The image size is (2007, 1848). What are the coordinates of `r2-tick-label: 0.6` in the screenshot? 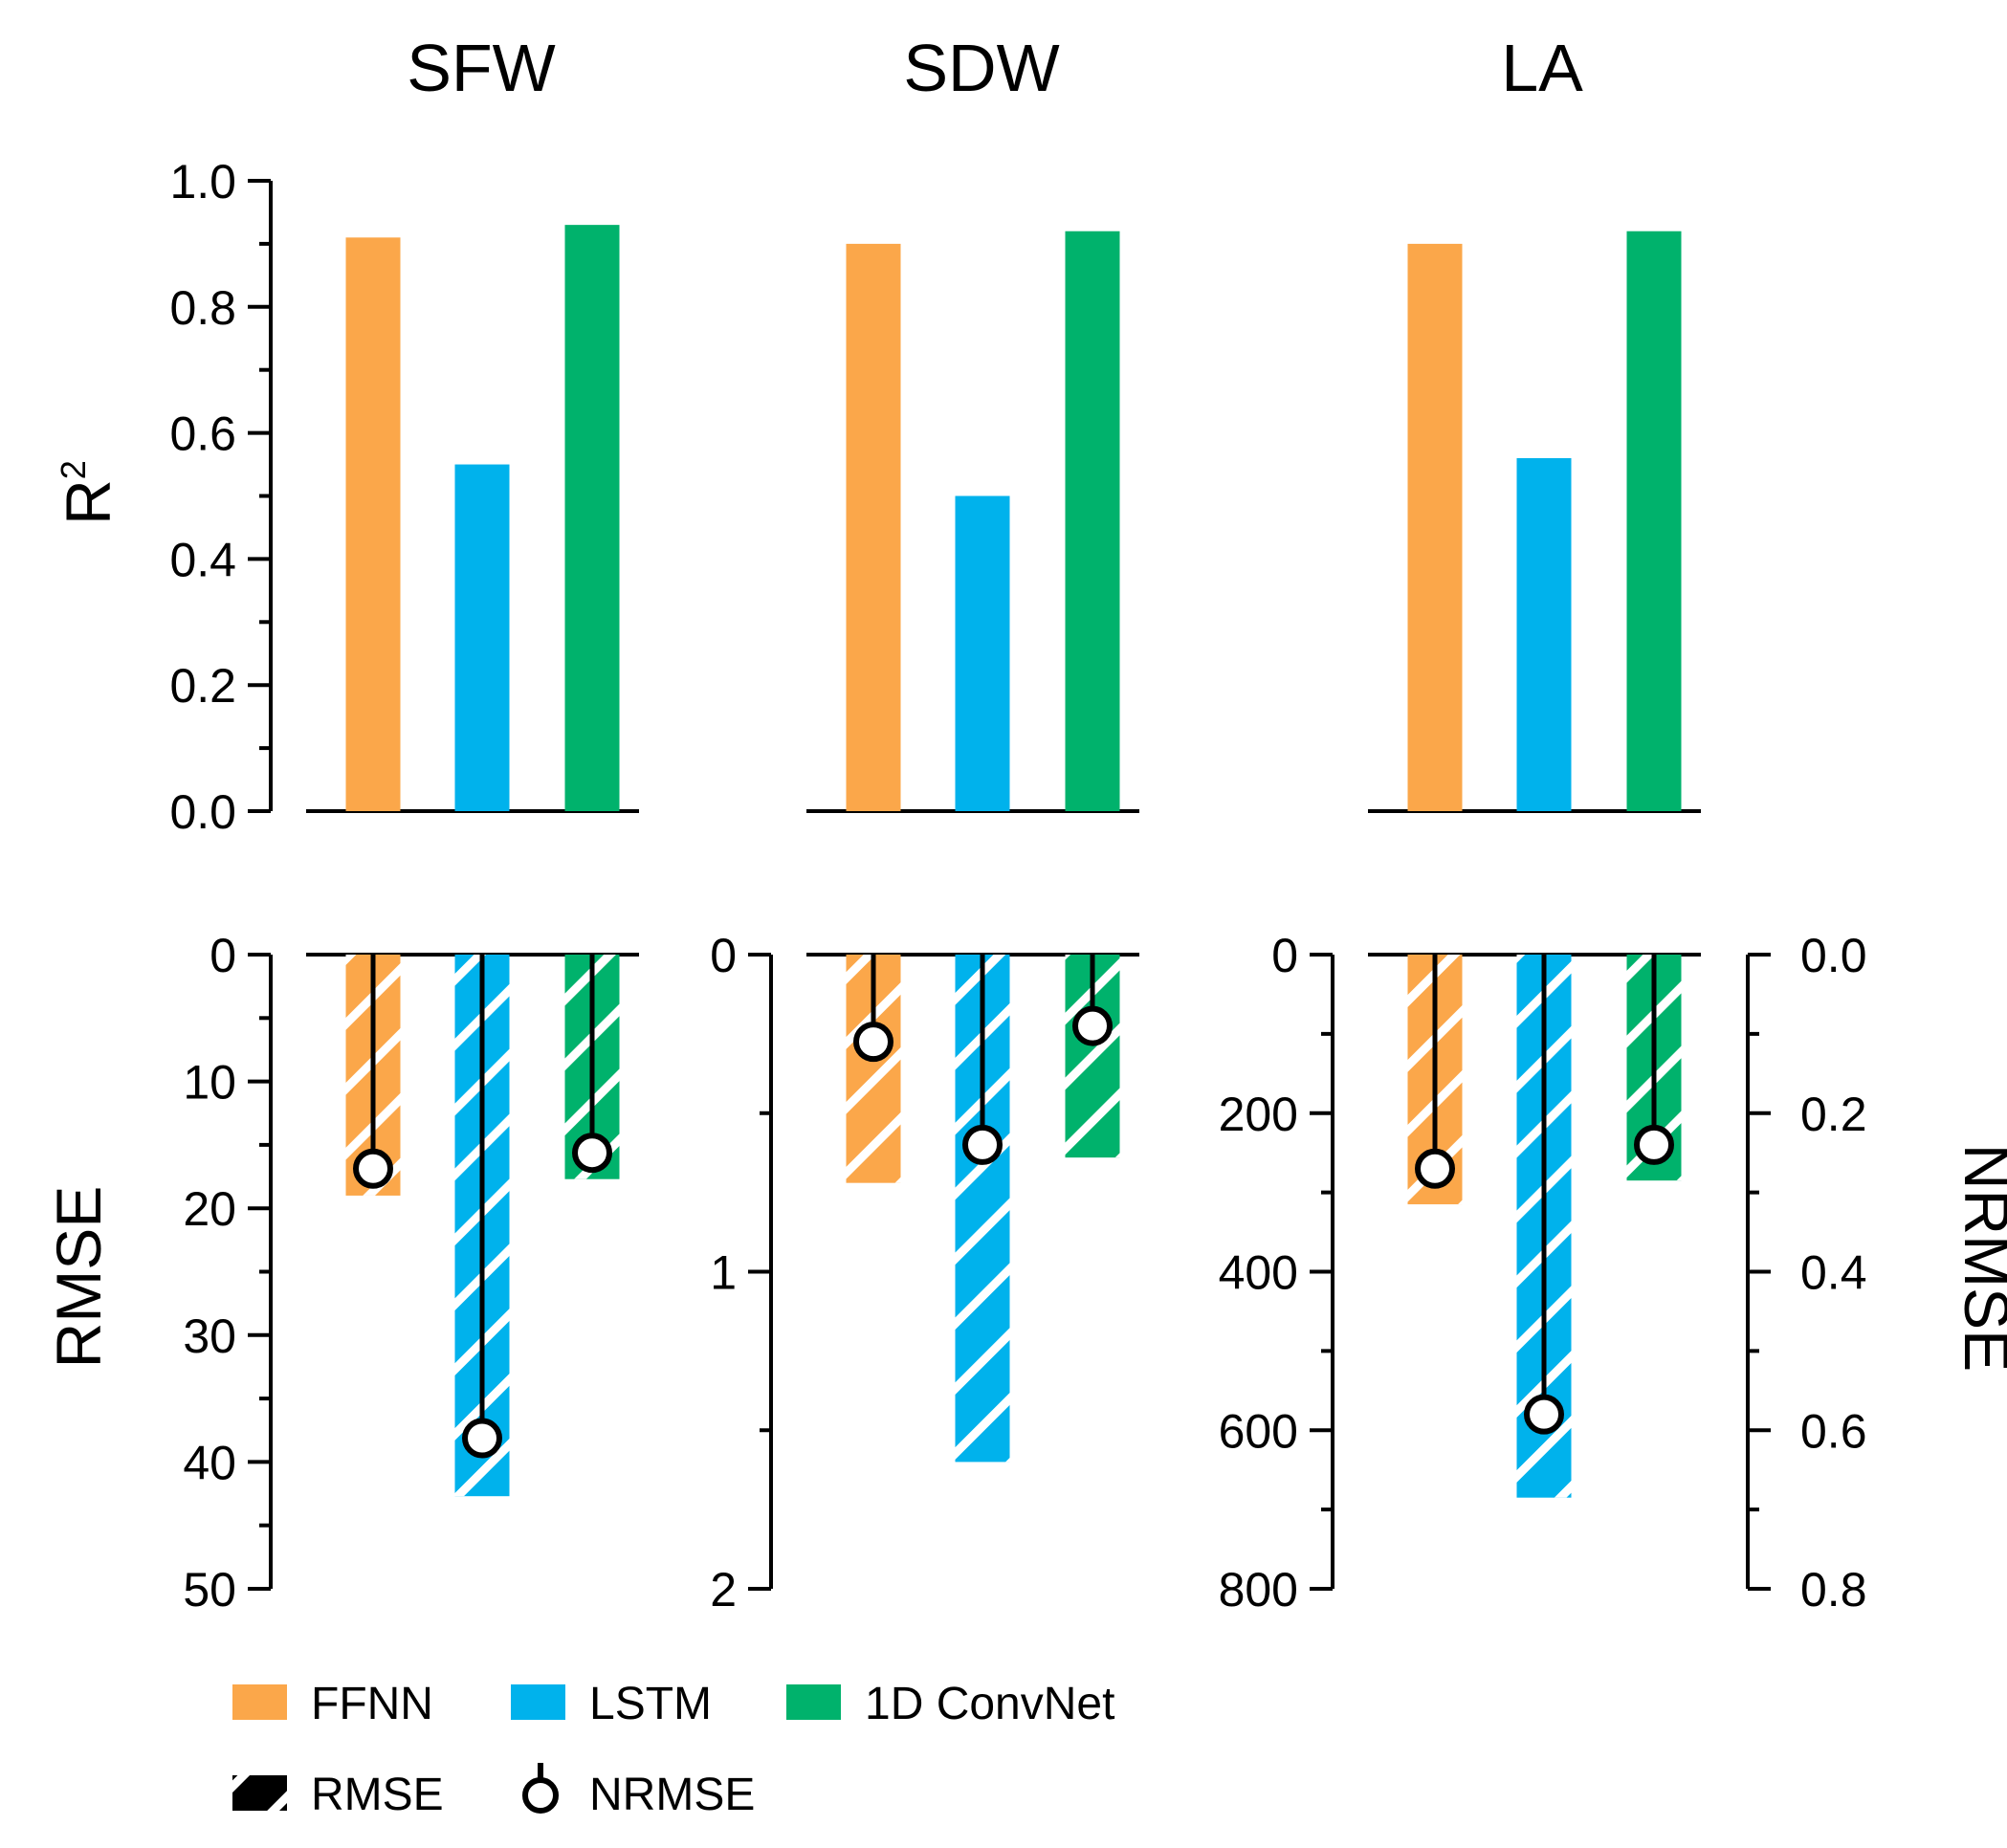 It's located at (202, 434).